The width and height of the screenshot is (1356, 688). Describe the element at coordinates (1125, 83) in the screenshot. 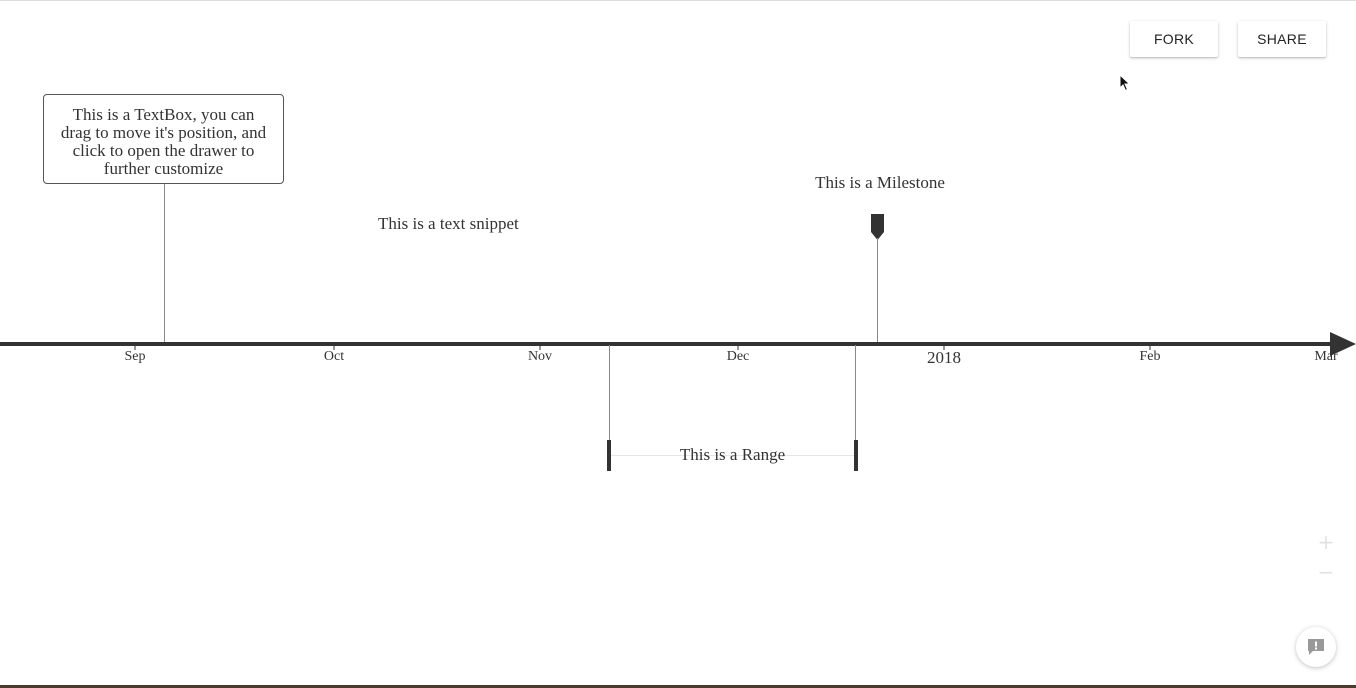

I see `mouse-pointer-icon` at that location.